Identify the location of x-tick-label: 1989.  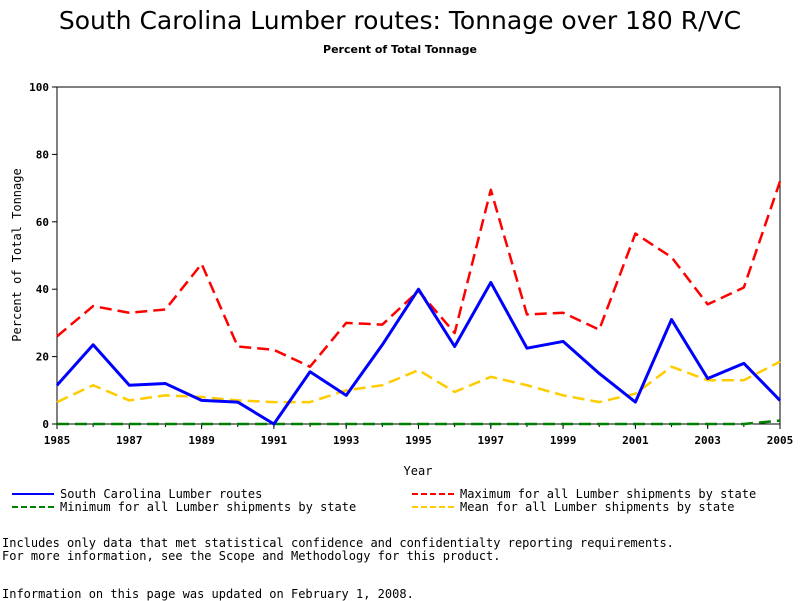
(201, 440).